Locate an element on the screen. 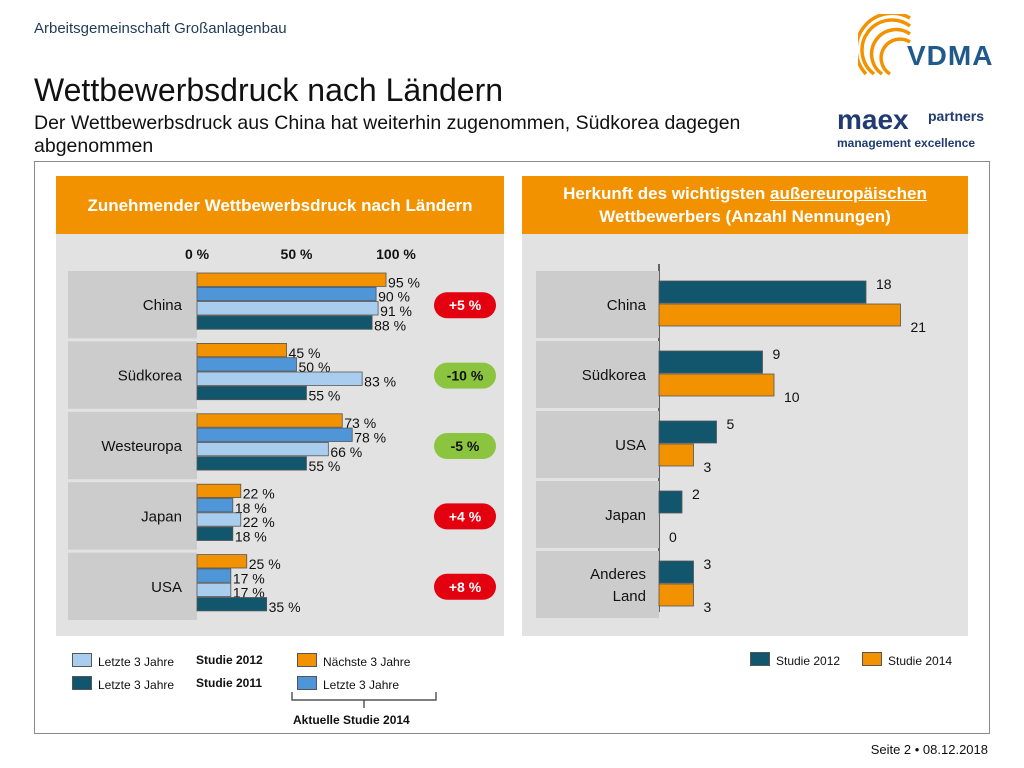  change-badge-label: +8 % is located at coordinates (465, 587).